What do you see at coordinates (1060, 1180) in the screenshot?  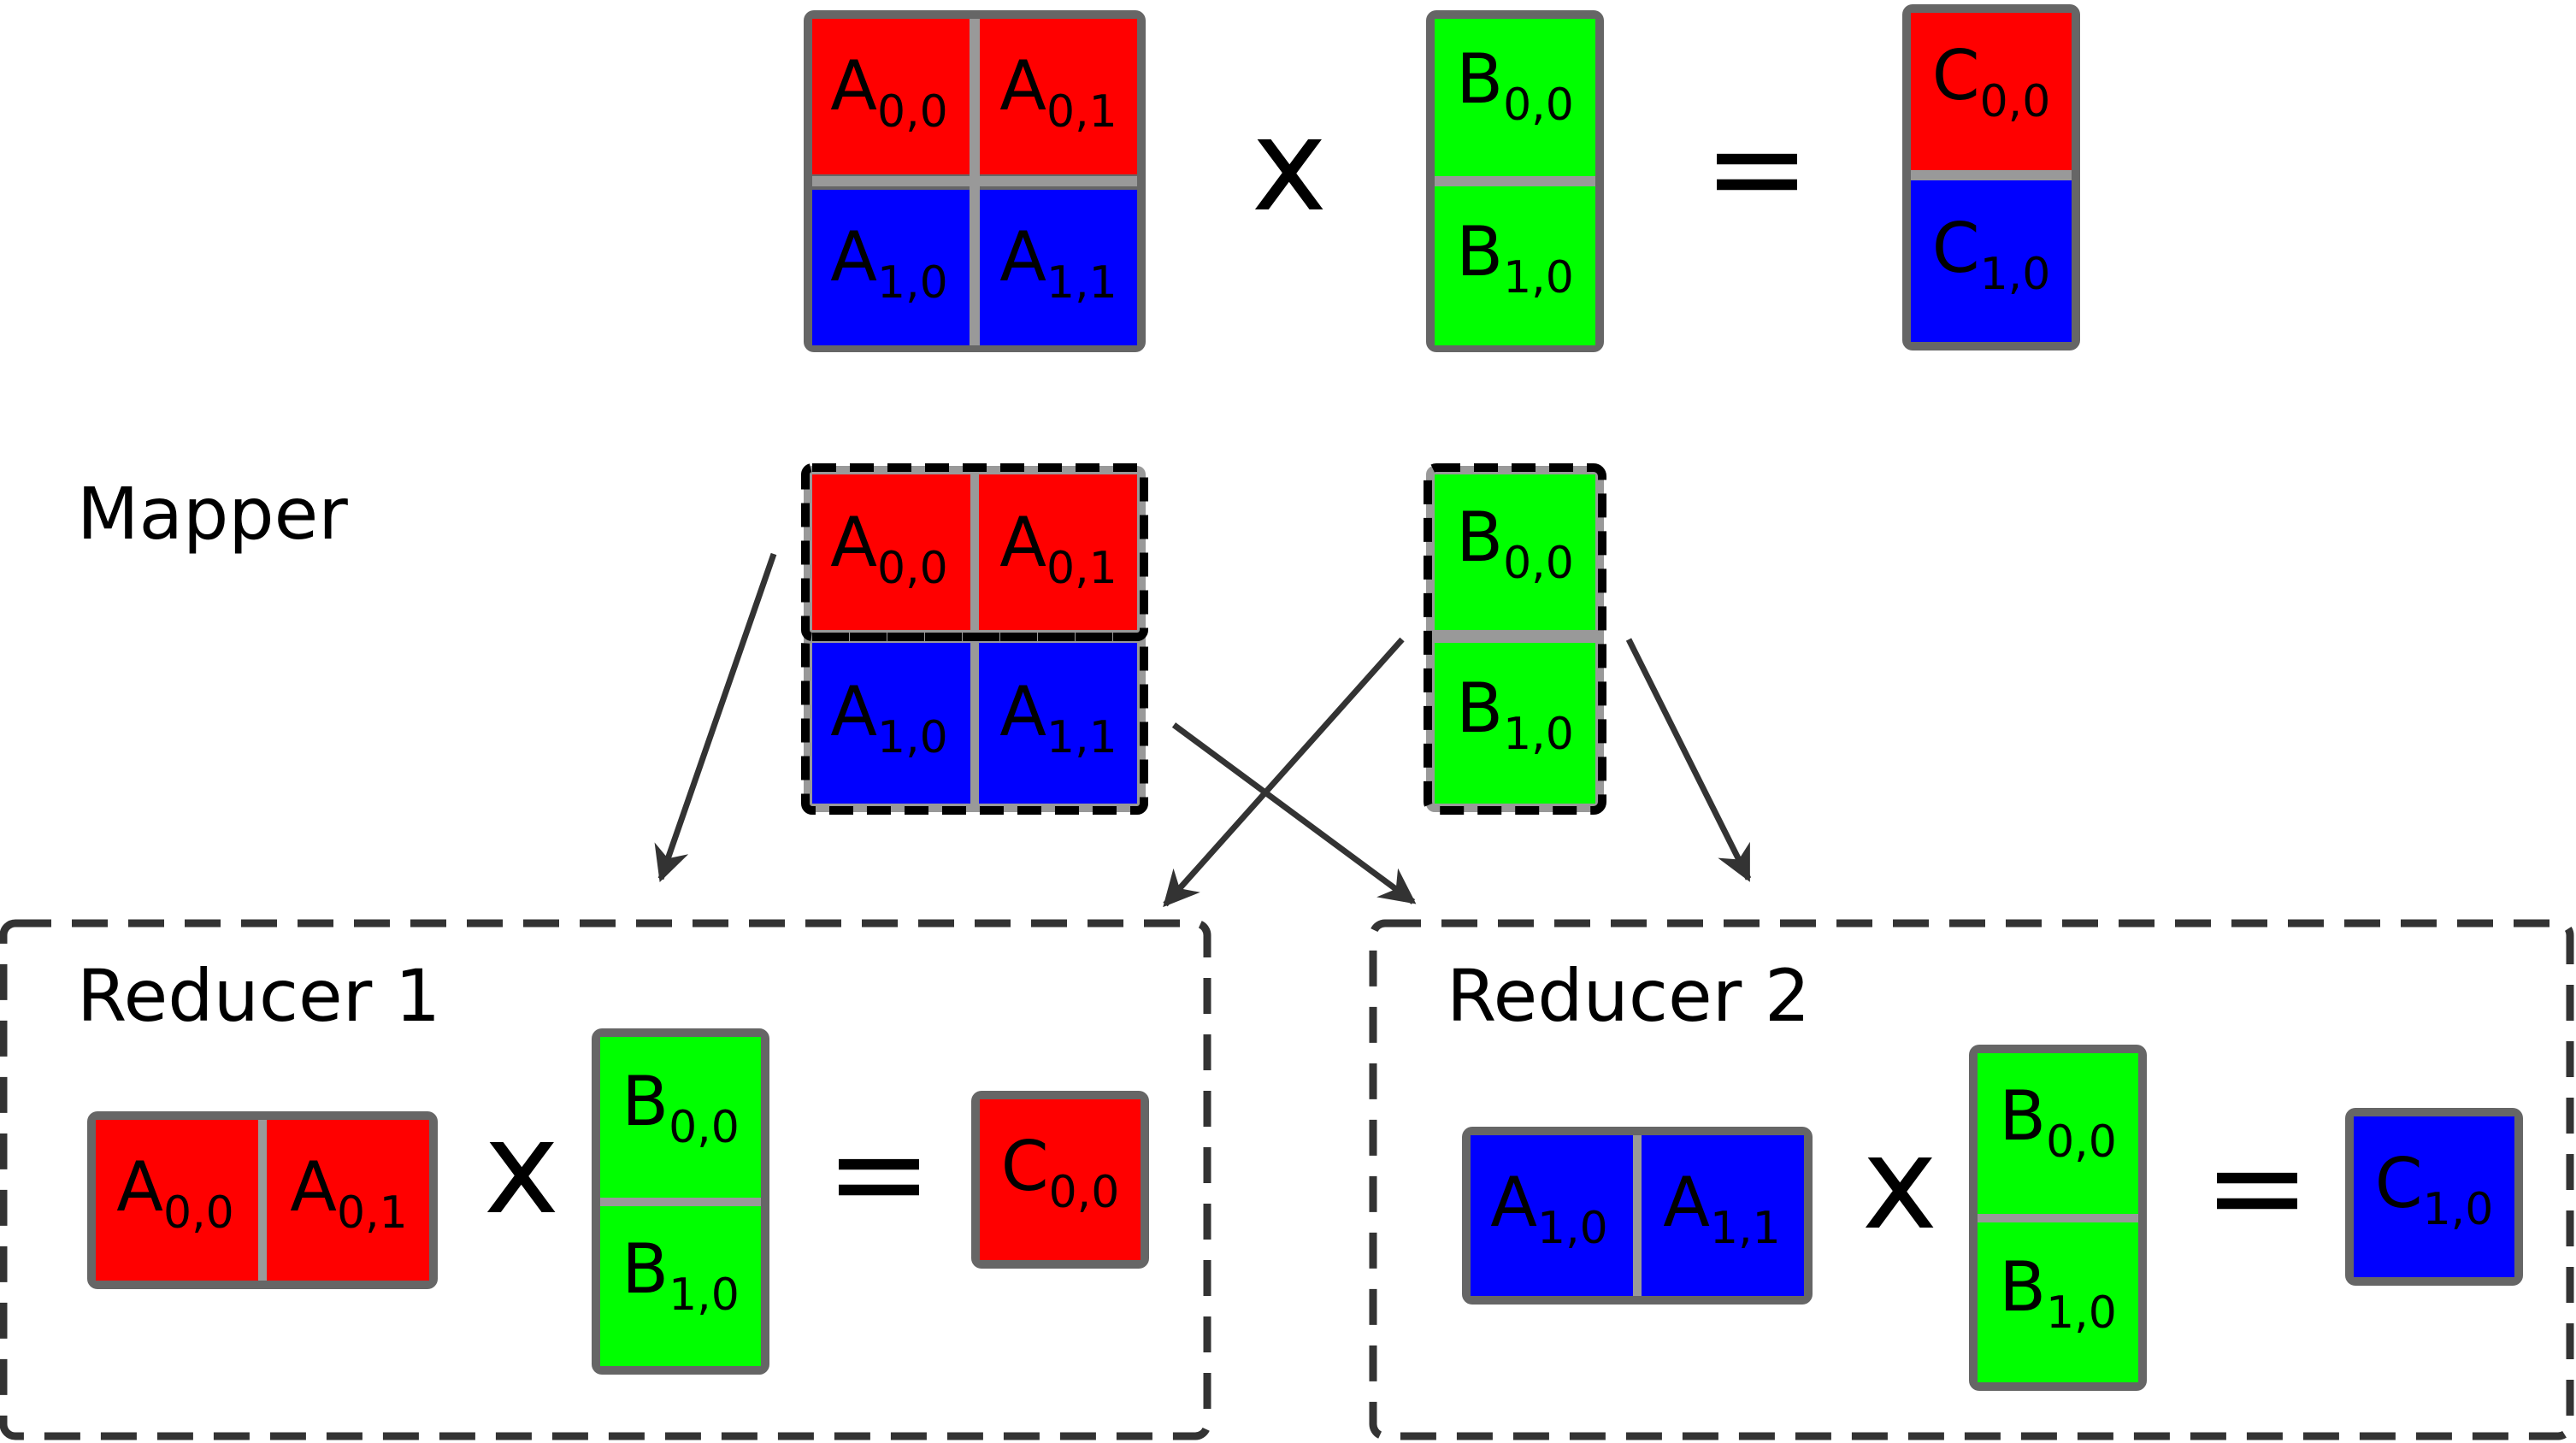 I see `reducer-1-matrix-c: C0,0` at bounding box center [1060, 1180].